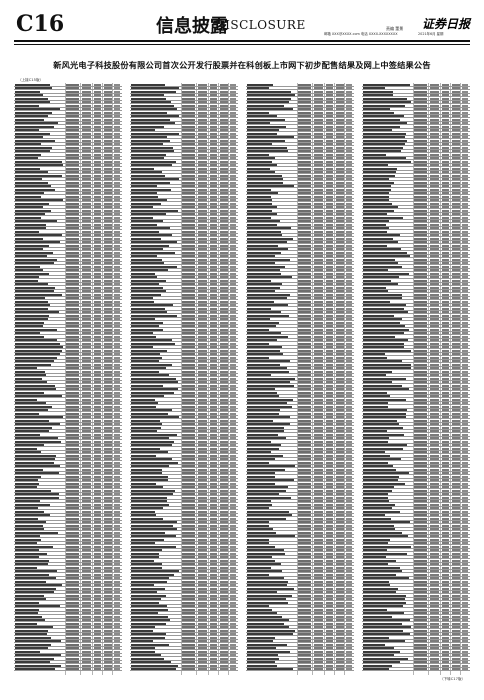  Describe the element at coordinates (395, 28) in the screenshot. I see `editor-line: 责编 董景` at that location.